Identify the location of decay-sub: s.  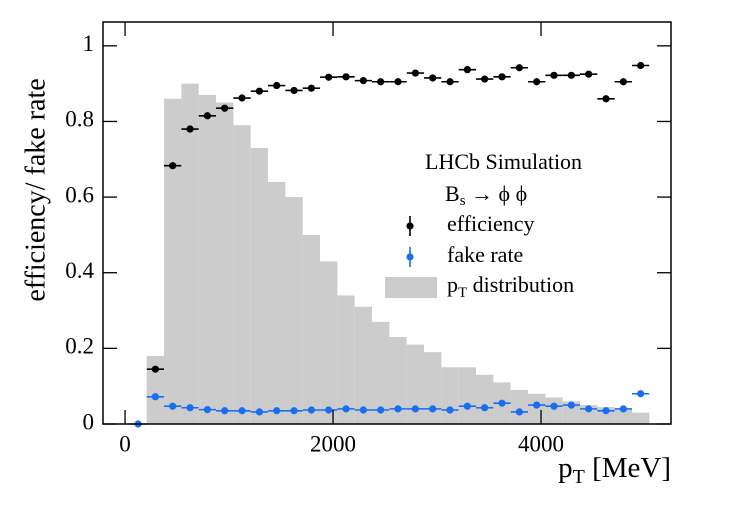
(463, 201).